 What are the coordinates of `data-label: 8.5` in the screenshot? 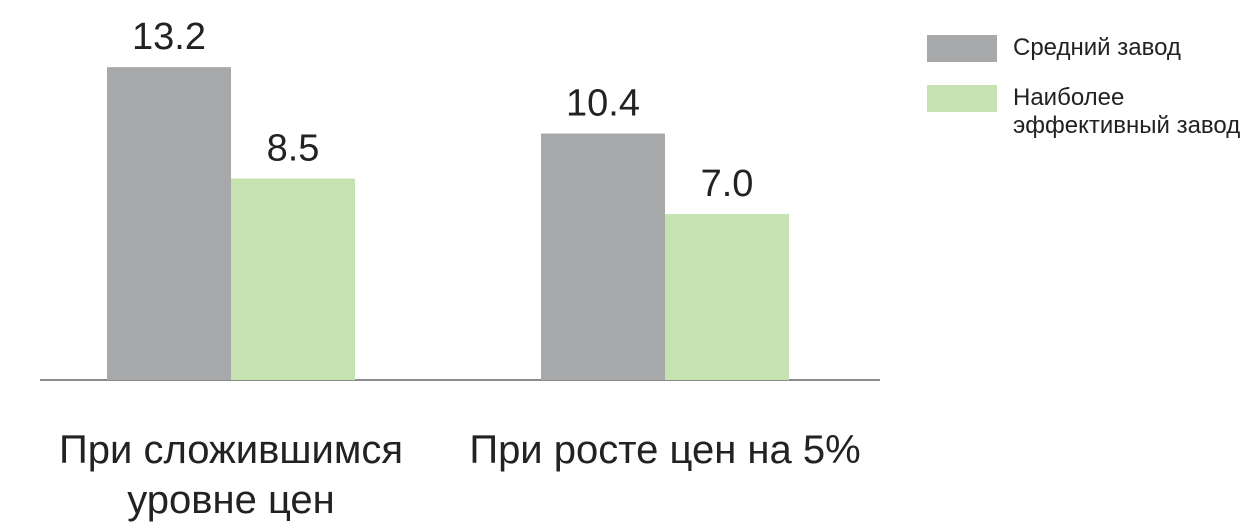 It's located at (293, 149).